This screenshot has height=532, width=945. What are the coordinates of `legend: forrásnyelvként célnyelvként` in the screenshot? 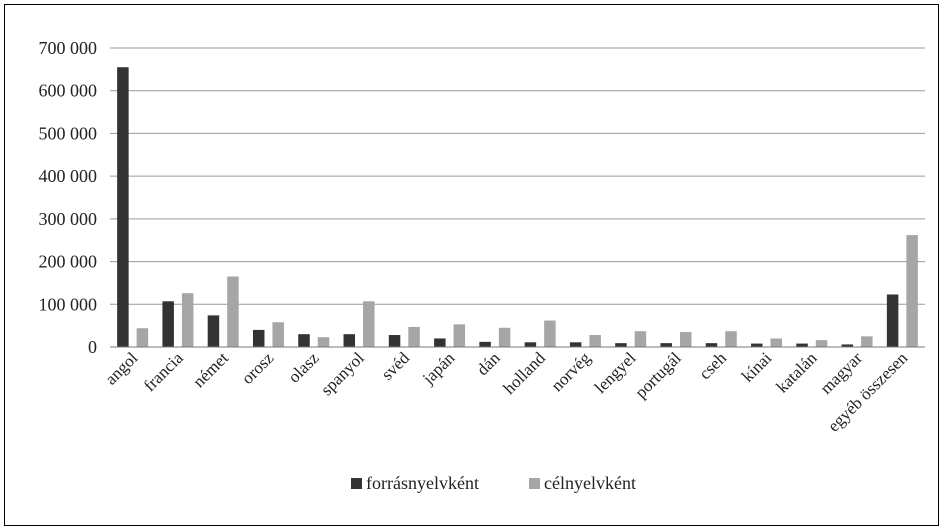 It's located at (493, 483).